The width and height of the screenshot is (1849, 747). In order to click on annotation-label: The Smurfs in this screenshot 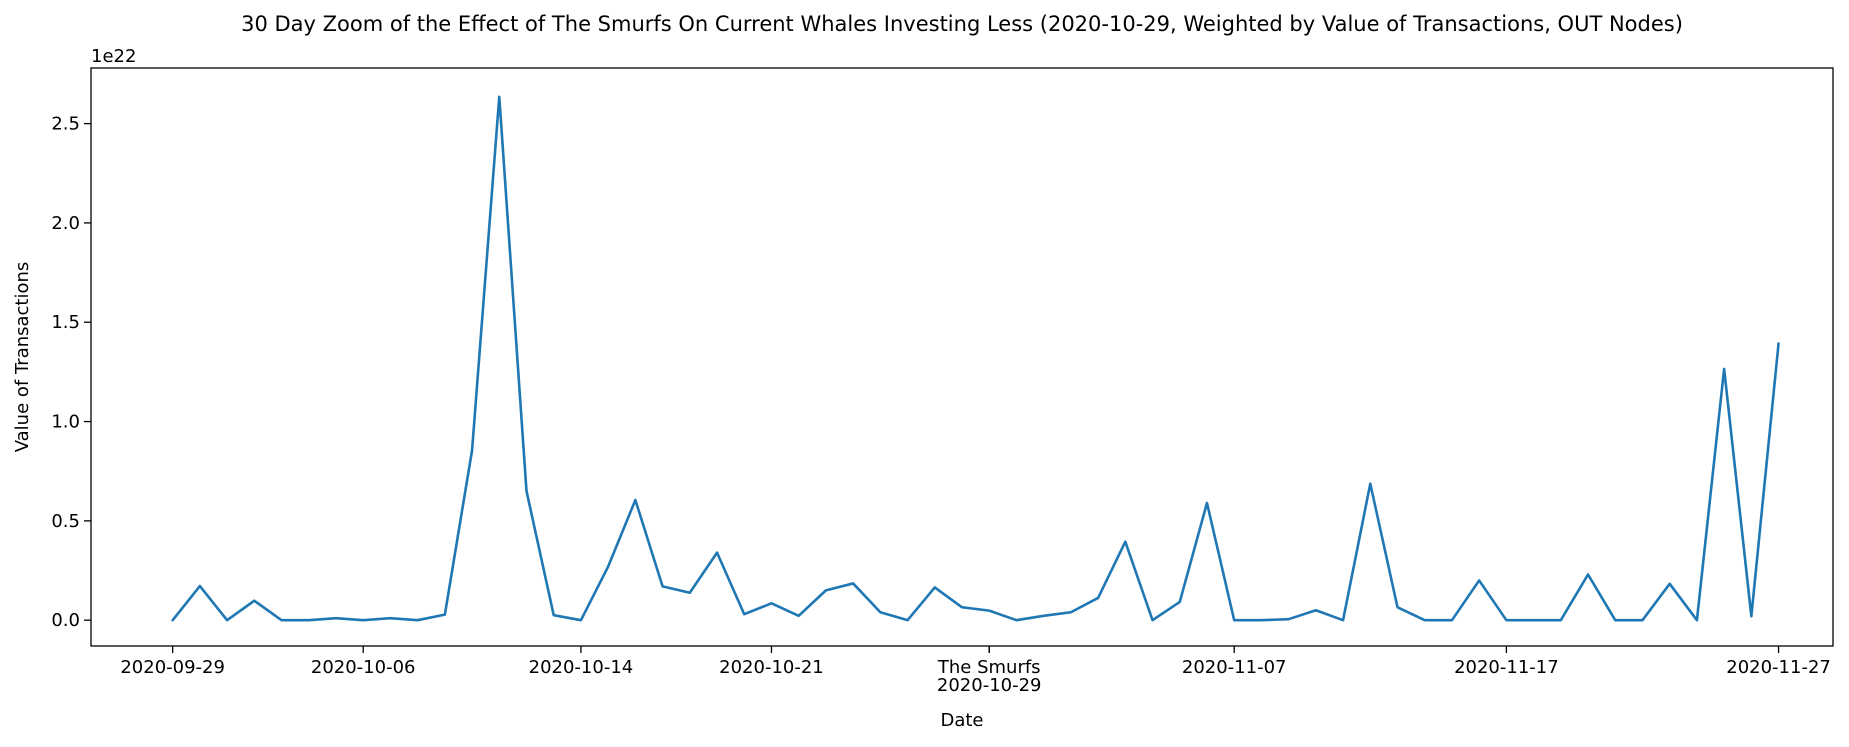, I will do `click(989, 667)`.